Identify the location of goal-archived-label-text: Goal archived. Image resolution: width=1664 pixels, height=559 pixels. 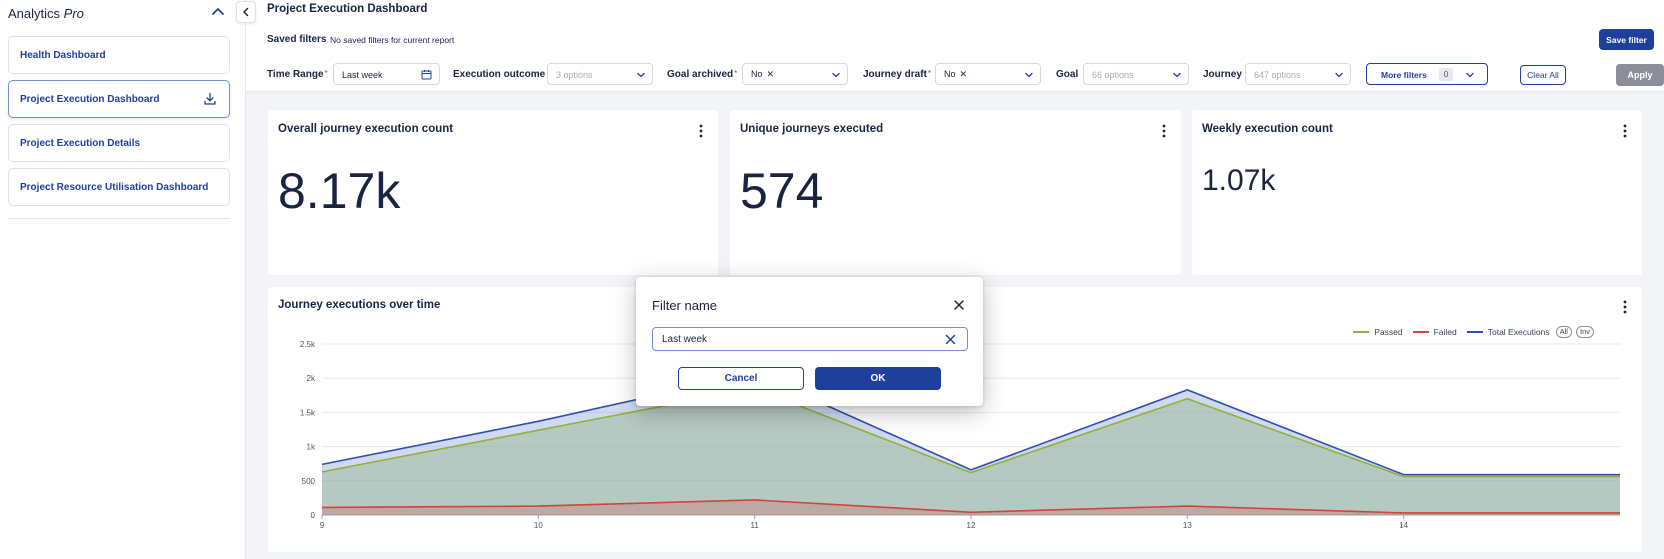
(700, 74).